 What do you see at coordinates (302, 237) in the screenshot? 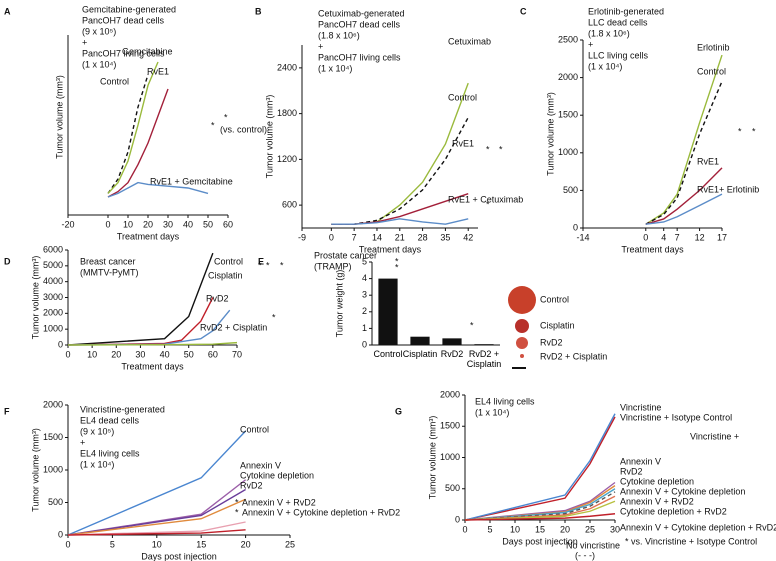
I see `x-tick-label: -9` at bounding box center [302, 237].